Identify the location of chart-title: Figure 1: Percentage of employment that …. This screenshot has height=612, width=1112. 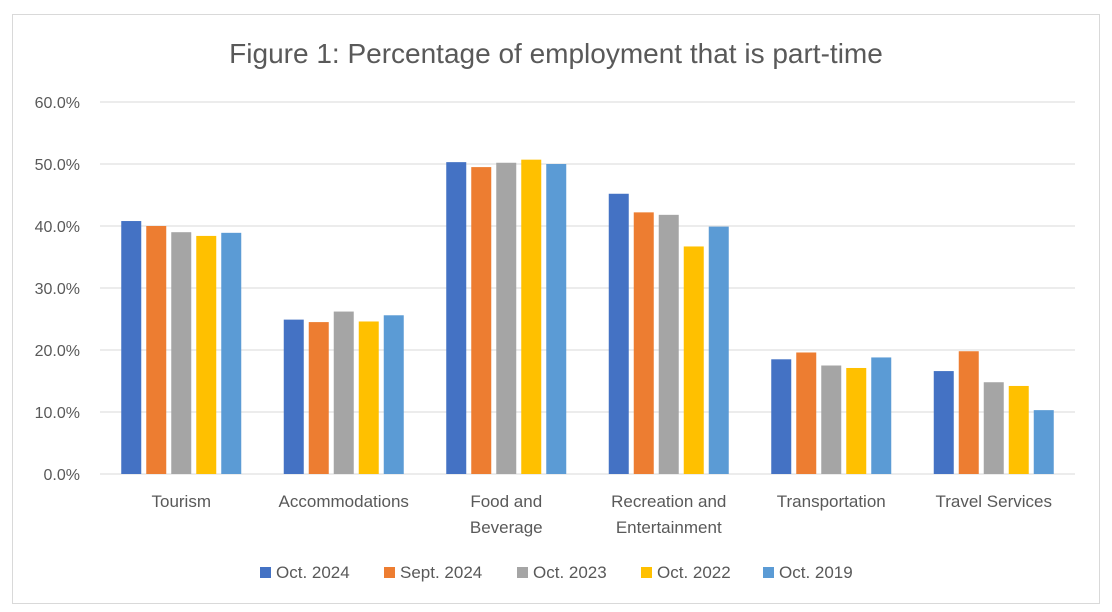
(556, 53).